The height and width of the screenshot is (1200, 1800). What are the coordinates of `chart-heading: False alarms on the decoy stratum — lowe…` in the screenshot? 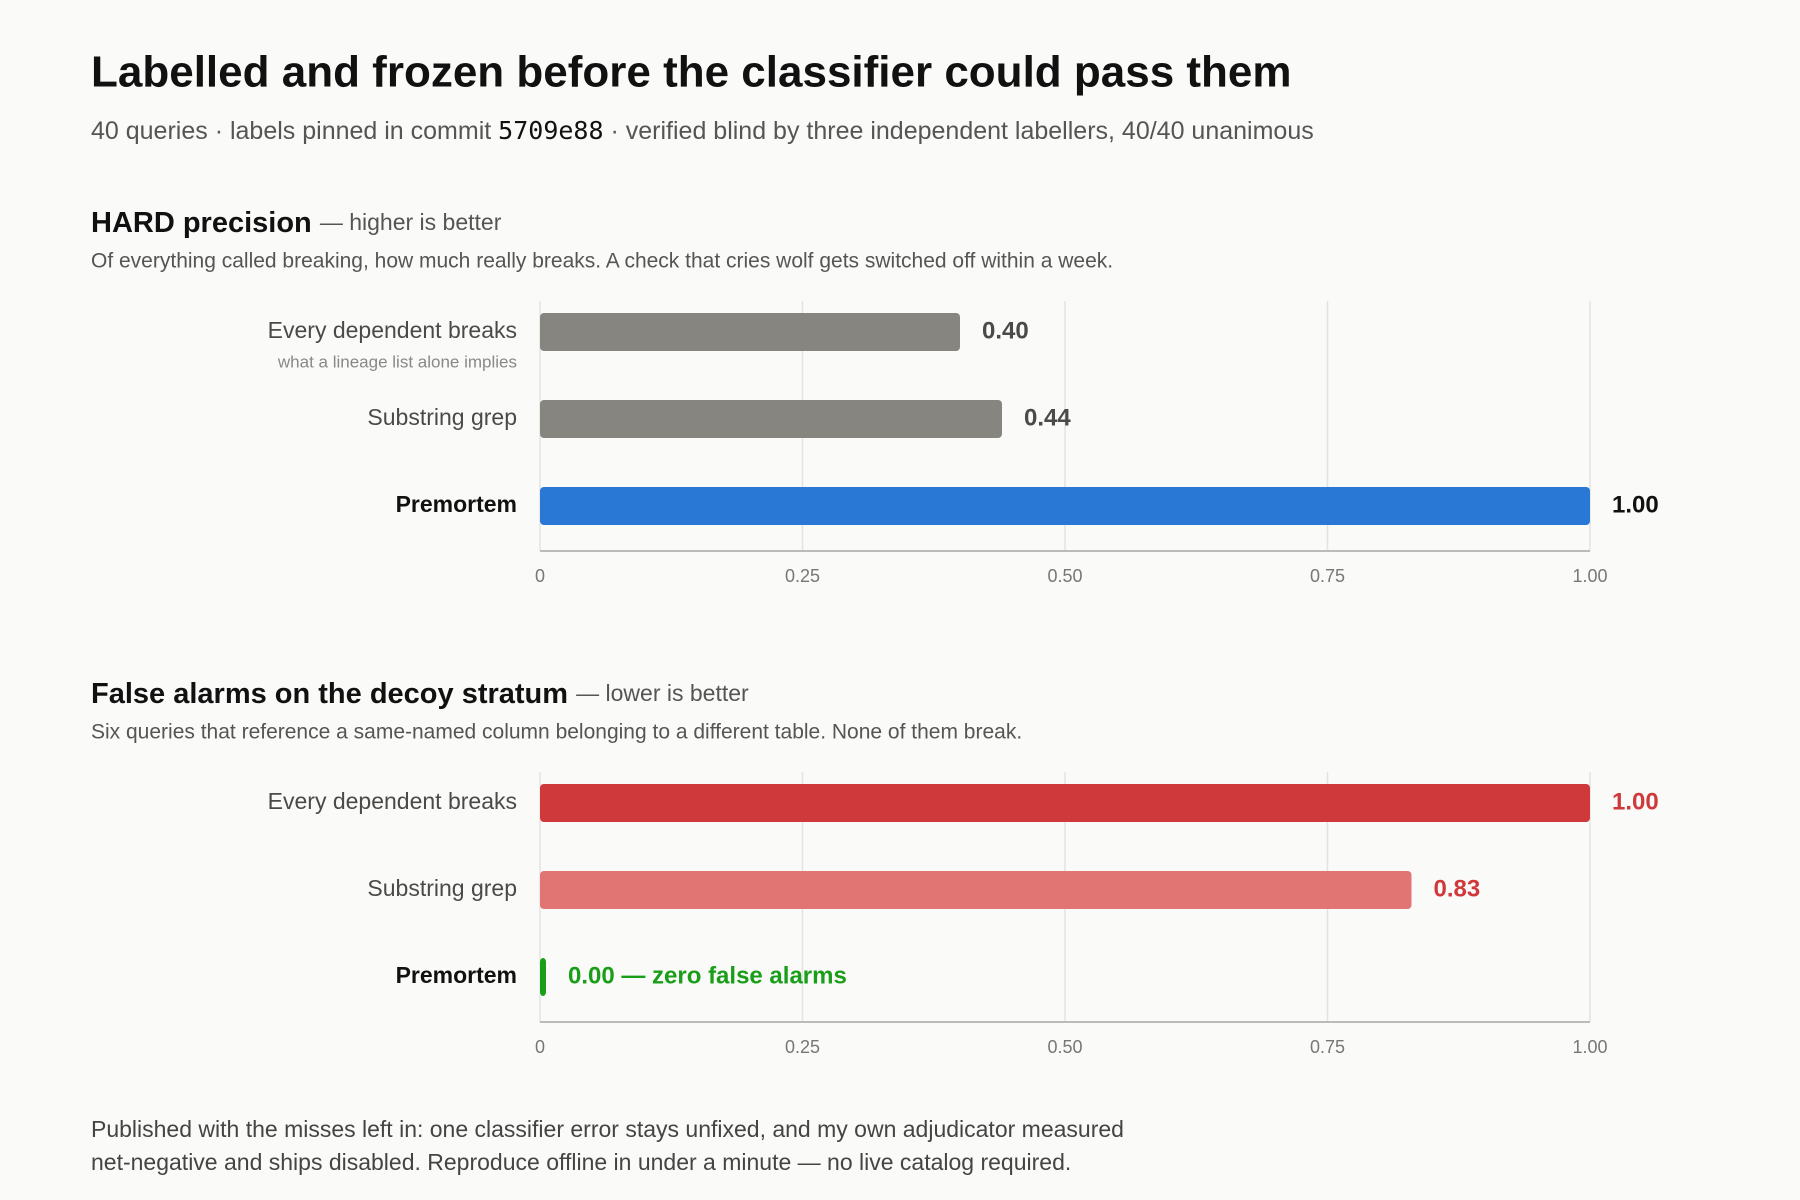 It's located at (420, 694).